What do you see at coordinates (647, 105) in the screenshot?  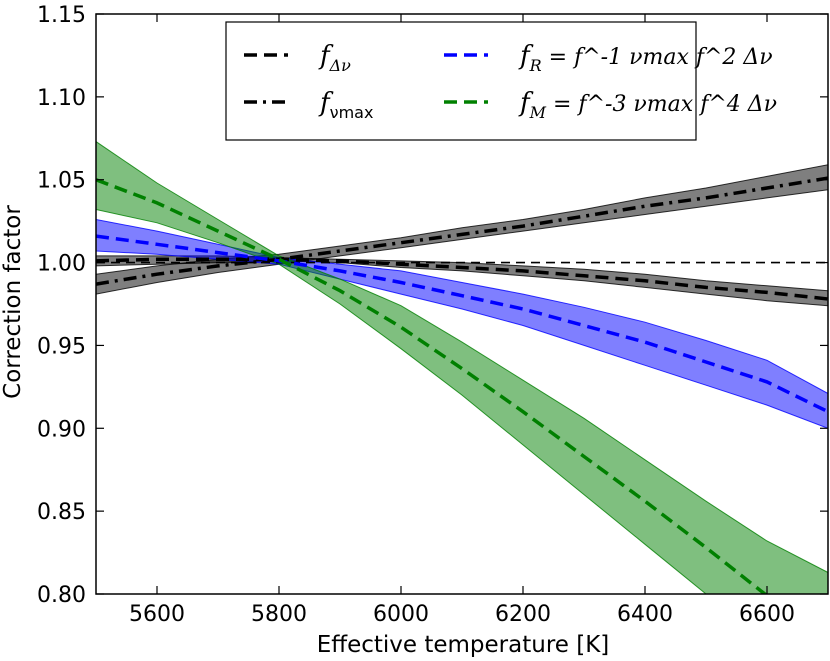 I see `legend-label-3: fM = f^-3 νmax f^4 Δν` at bounding box center [647, 105].